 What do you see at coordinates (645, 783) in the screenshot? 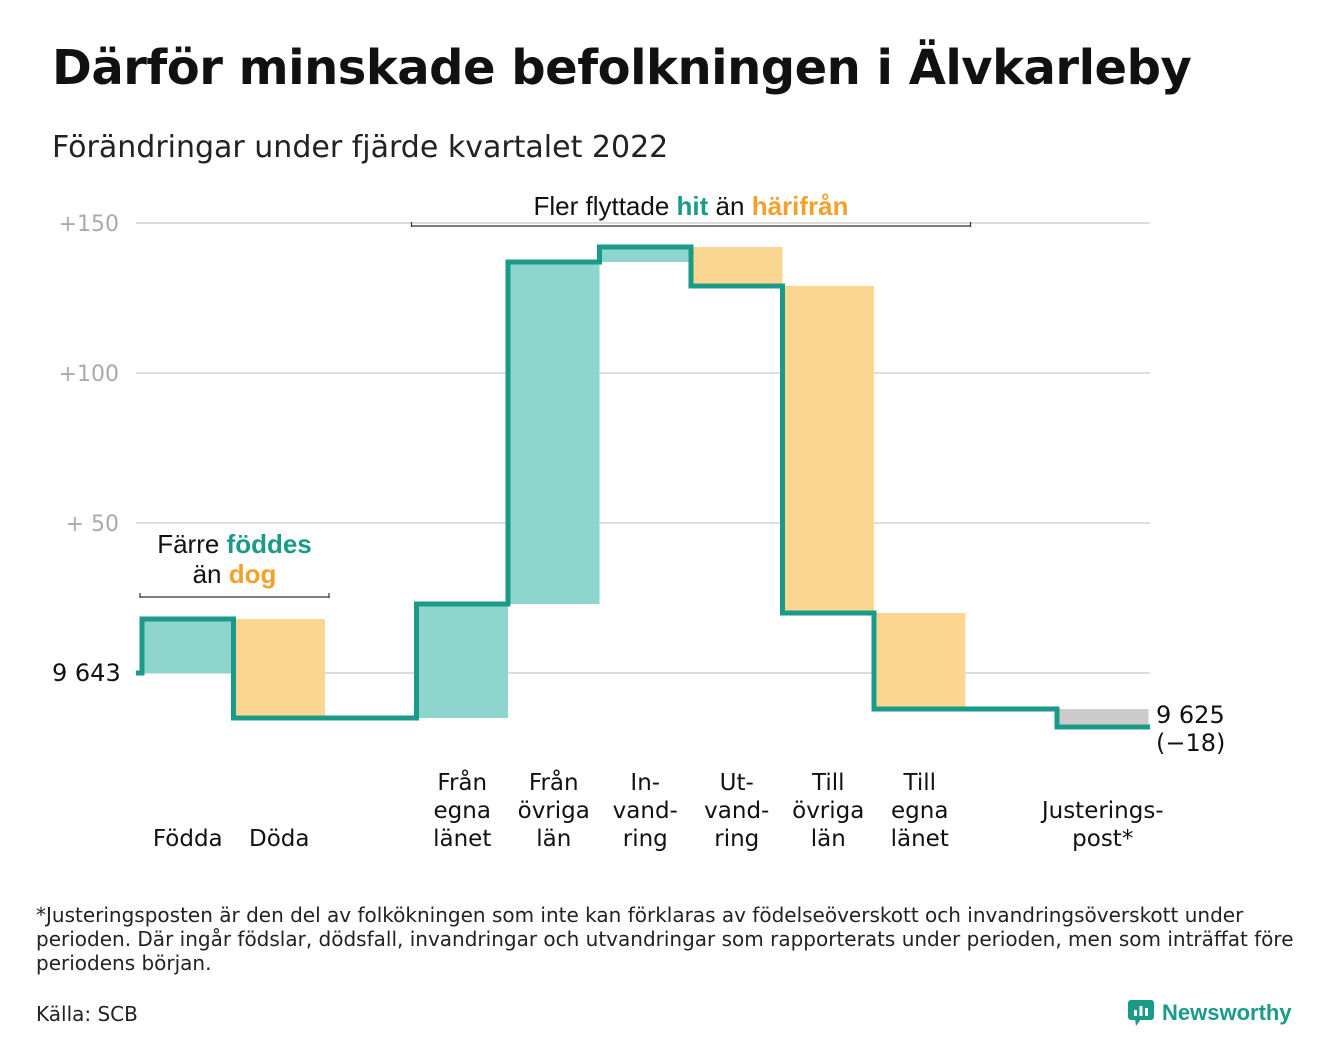
I see `category-label: In-` at bounding box center [645, 783].